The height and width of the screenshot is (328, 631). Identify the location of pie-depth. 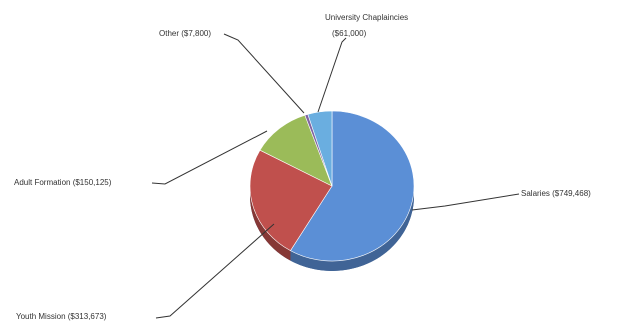
(332, 228).